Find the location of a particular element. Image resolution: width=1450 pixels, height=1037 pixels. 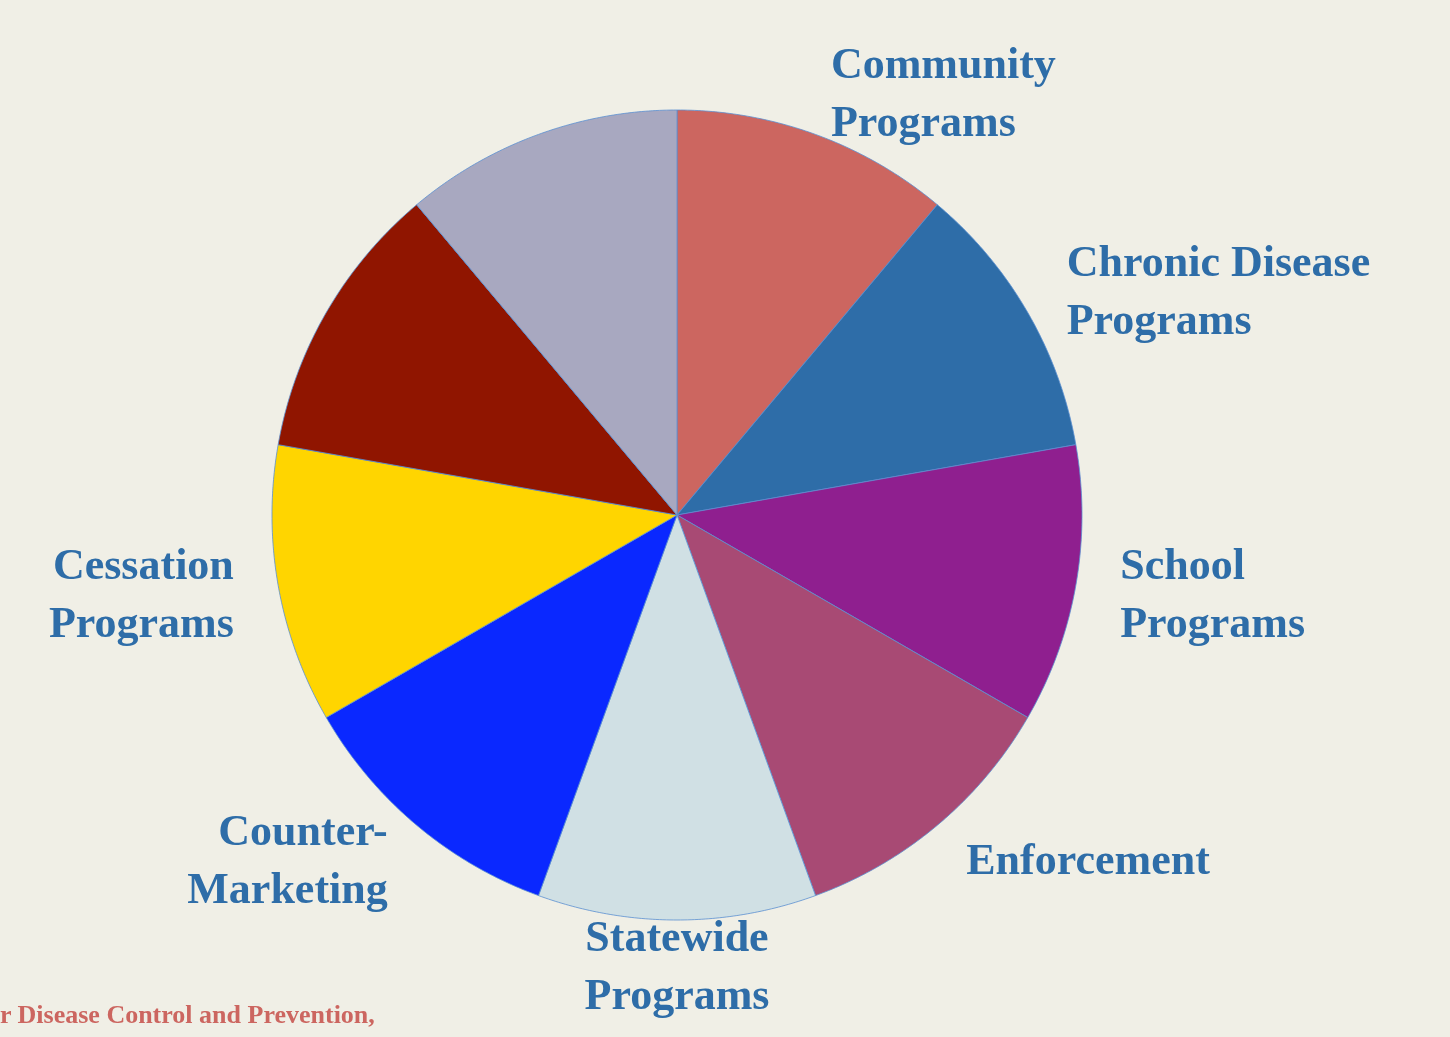

slice-label: Cessation Programs is located at coordinates (141, 593).